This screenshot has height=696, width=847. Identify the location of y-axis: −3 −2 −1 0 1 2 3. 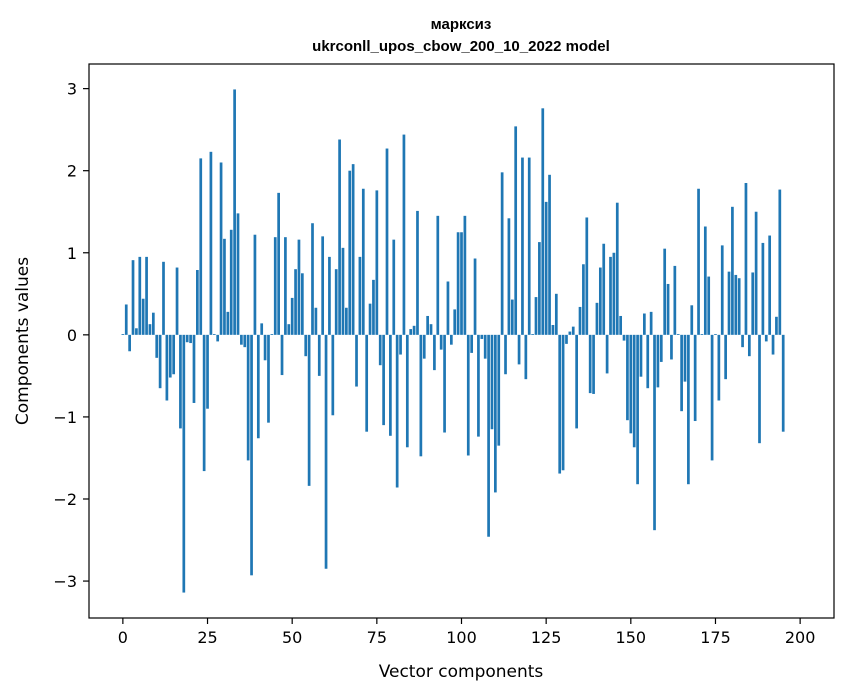
(71, 335).